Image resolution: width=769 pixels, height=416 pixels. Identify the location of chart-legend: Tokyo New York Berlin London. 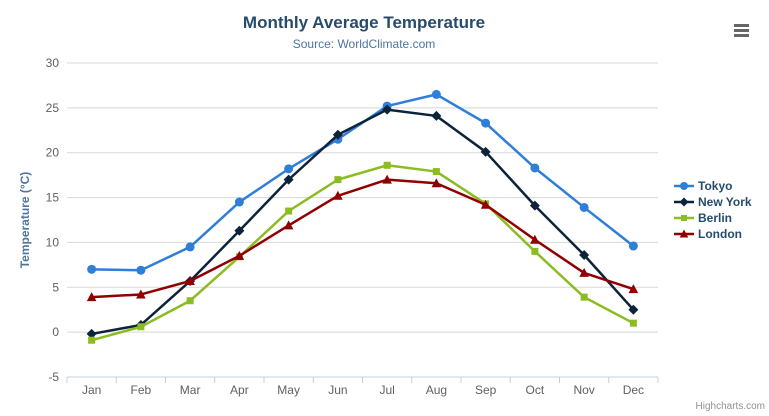
(713, 210).